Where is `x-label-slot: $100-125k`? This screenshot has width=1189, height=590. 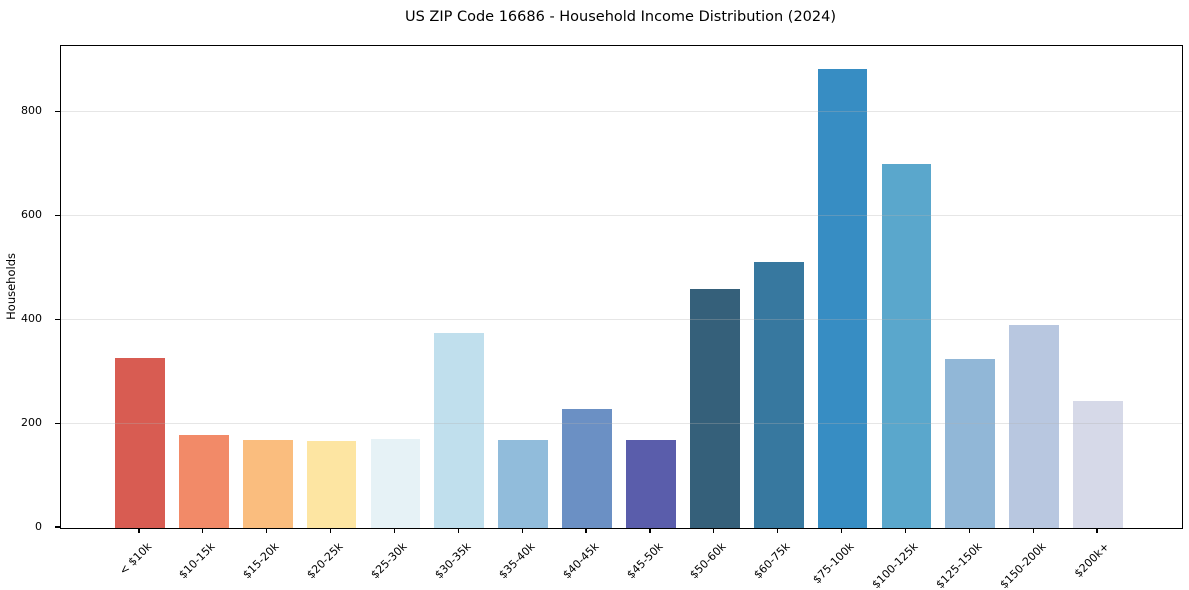
x-label-slot: $100-125k is located at coordinates (903, 562).